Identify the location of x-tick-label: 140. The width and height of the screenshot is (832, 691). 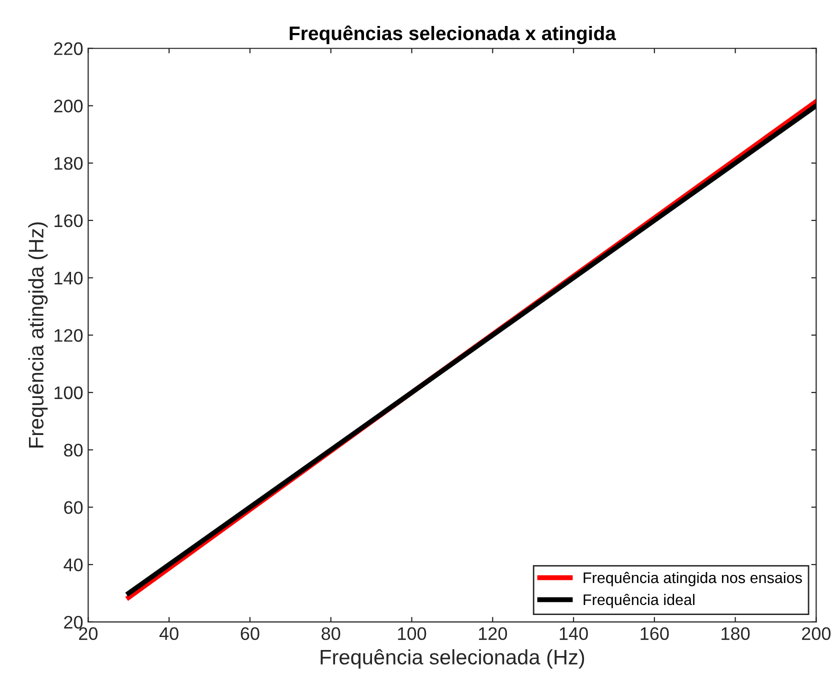
(574, 633).